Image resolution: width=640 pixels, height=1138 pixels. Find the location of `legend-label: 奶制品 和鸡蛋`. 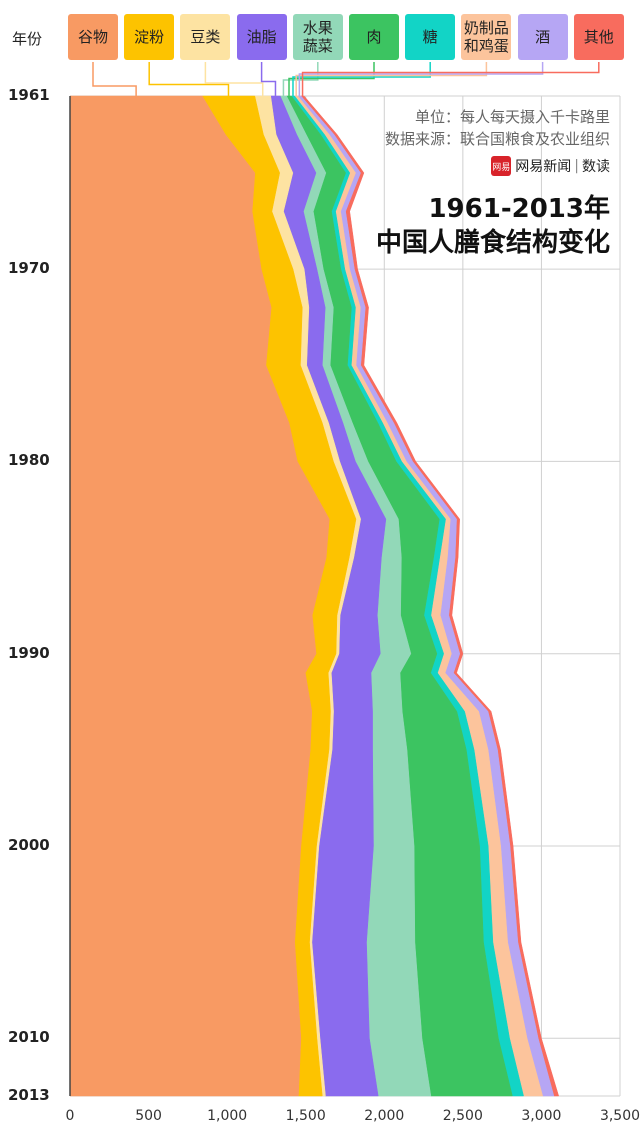

legend-label: 奶制品 和鸡蛋 is located at coordinates (486, 37).